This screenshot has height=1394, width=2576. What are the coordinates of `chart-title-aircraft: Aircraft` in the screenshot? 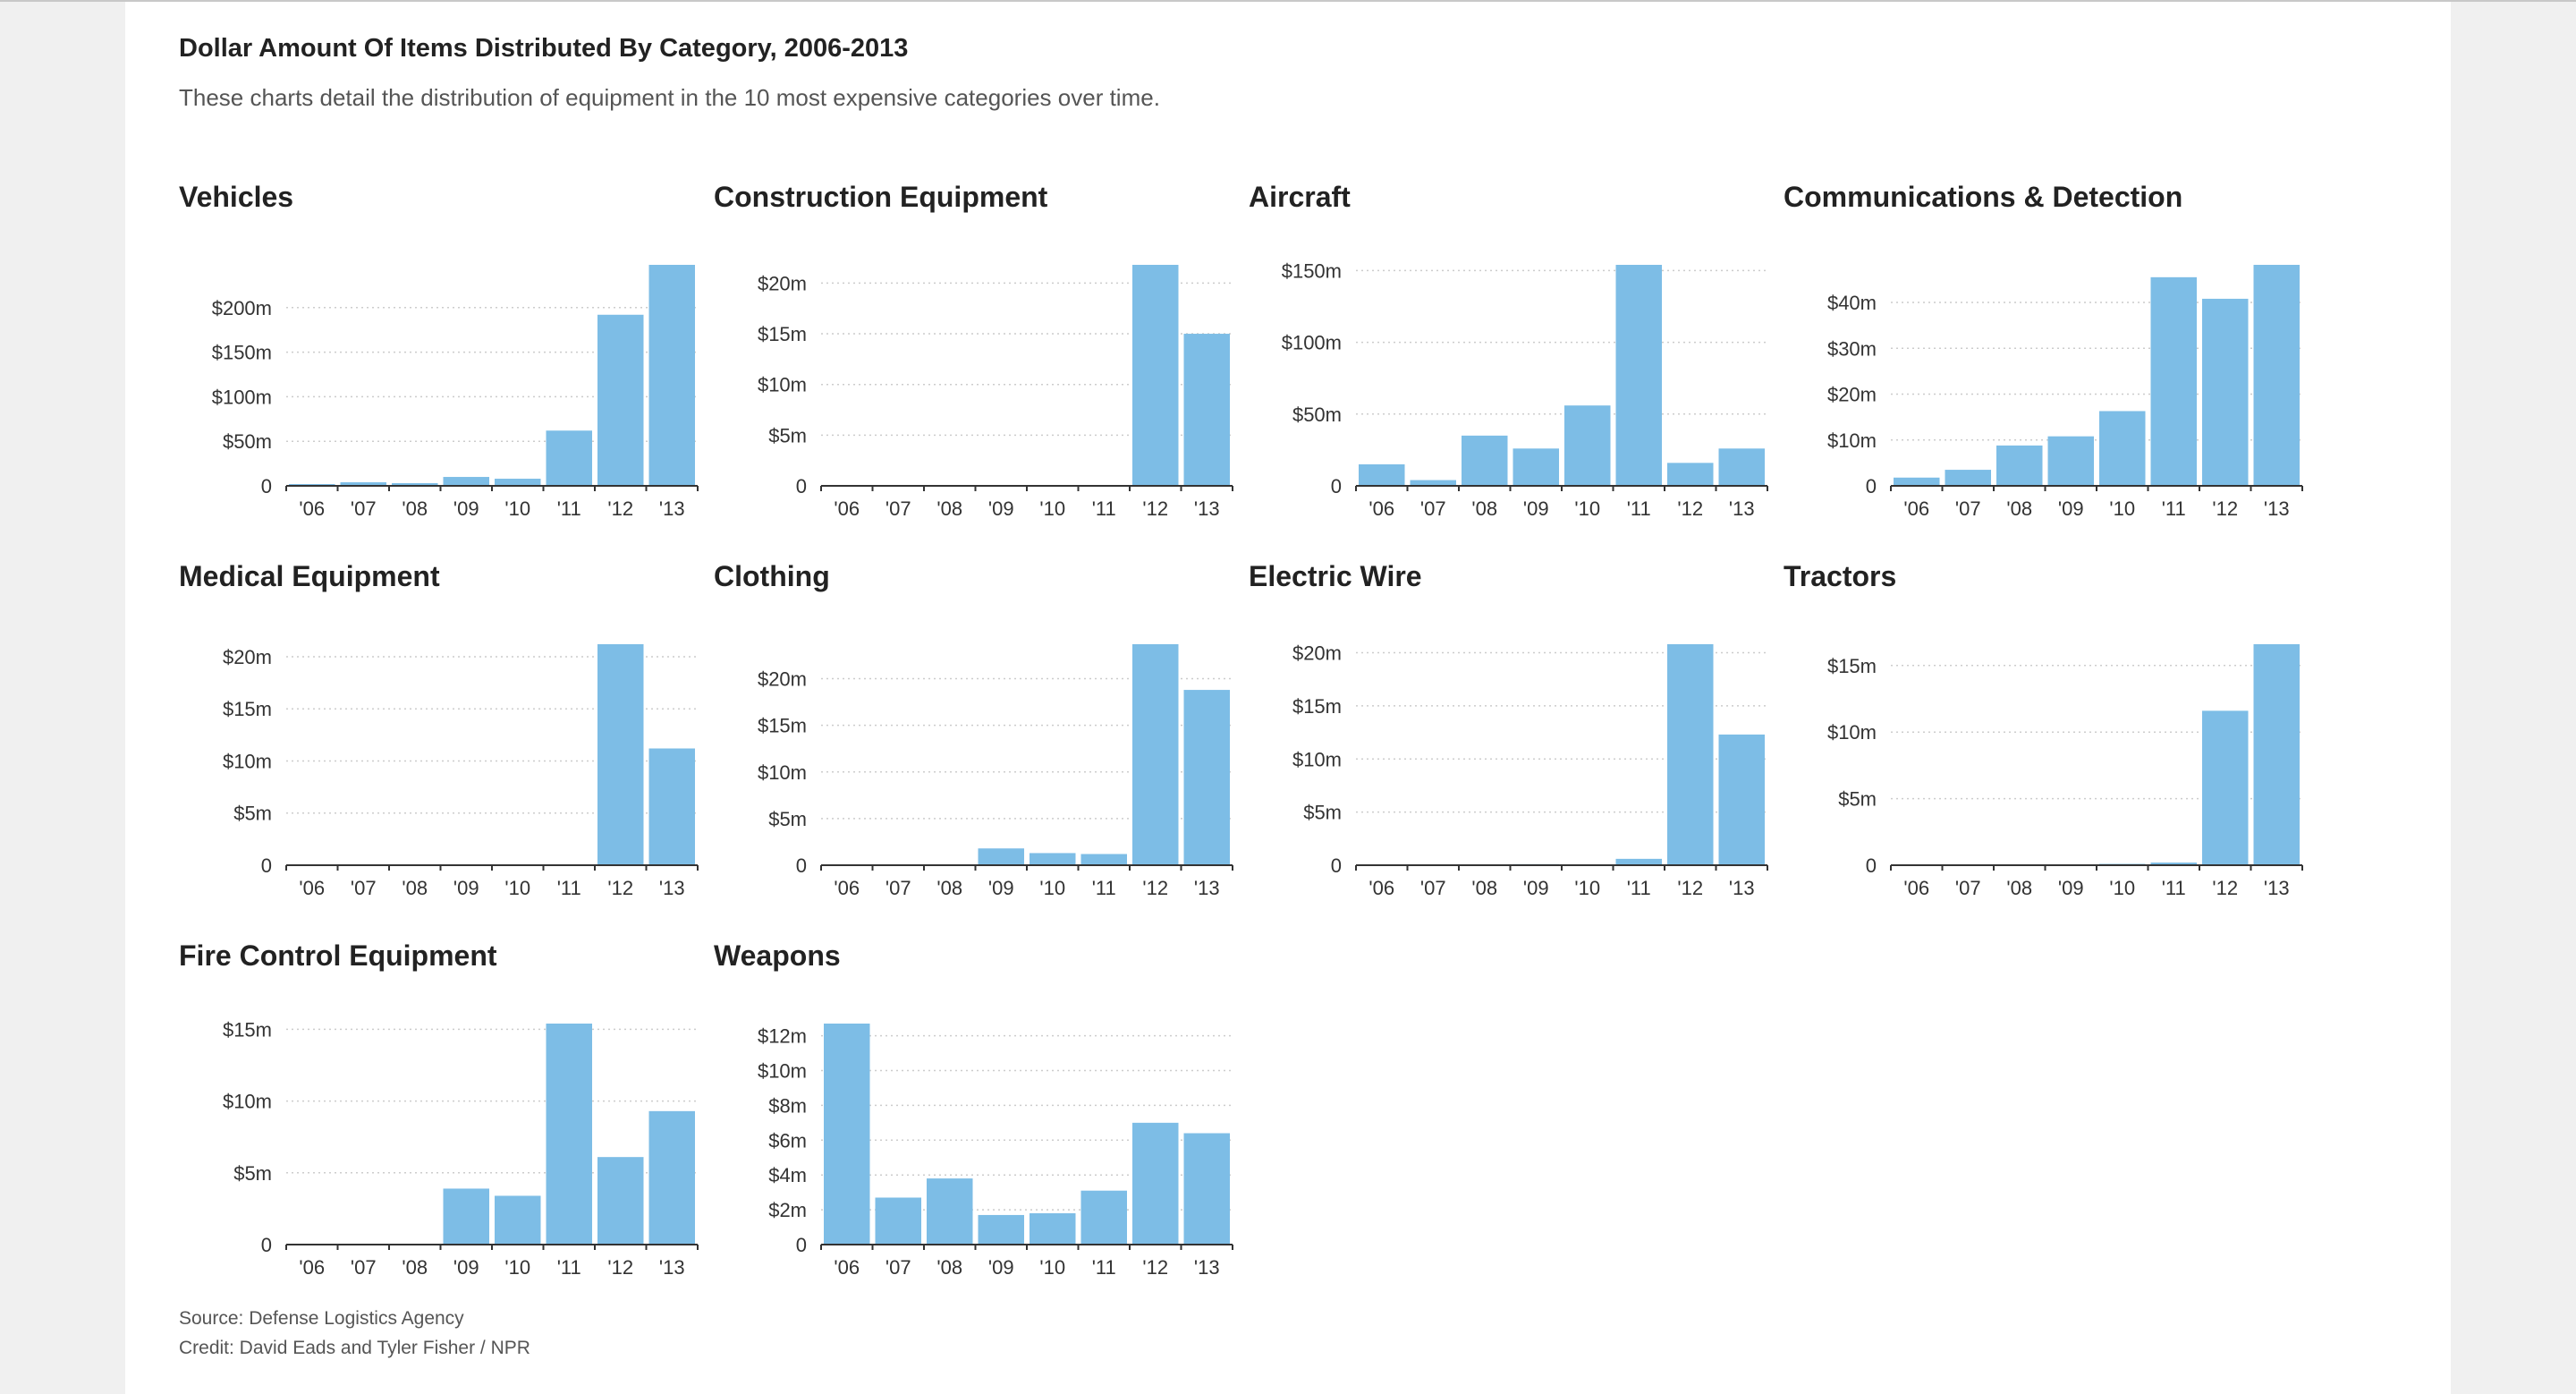 It's located at (1300, 197).